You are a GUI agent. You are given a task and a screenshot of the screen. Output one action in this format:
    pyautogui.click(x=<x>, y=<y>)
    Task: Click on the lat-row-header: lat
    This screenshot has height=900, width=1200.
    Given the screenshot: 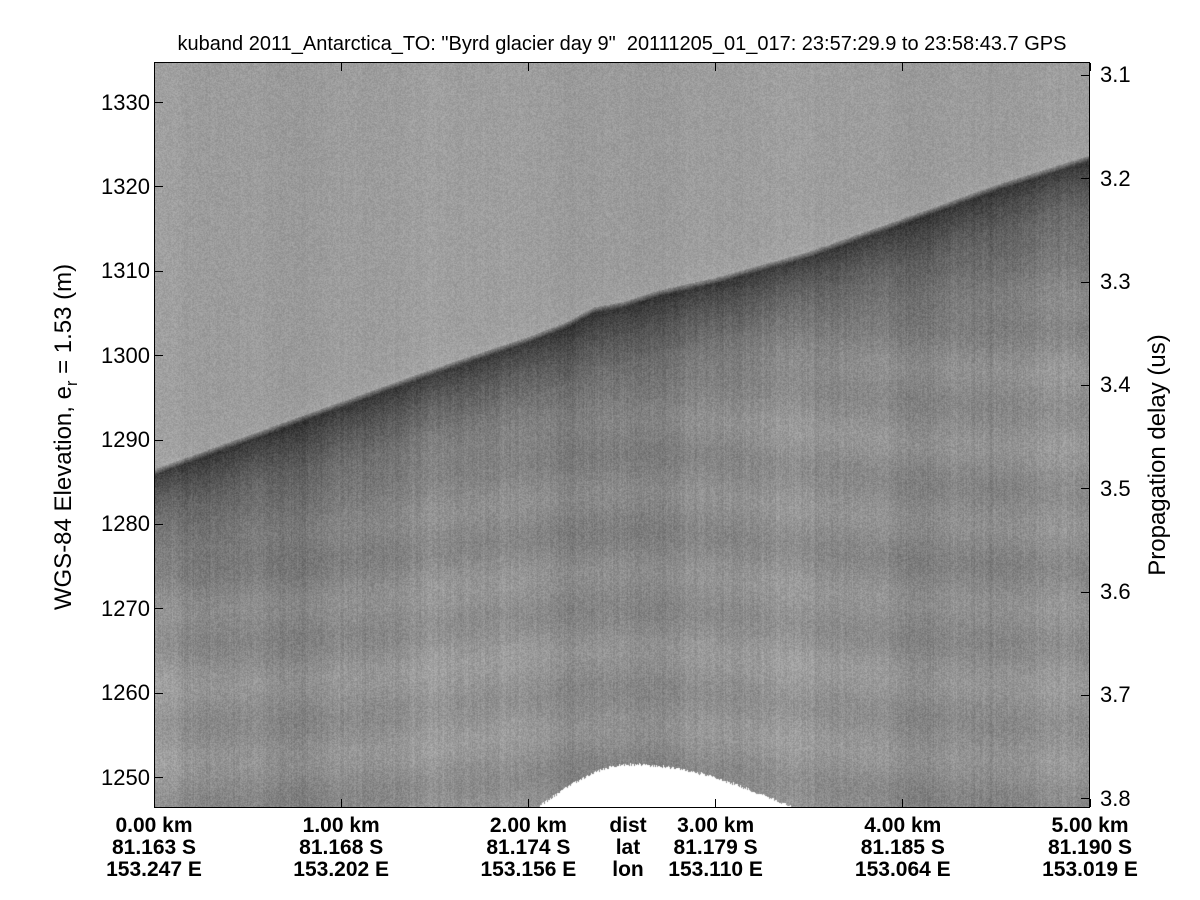 What is the action you would take?
    pyautogui.click(x=628, y=847)
    